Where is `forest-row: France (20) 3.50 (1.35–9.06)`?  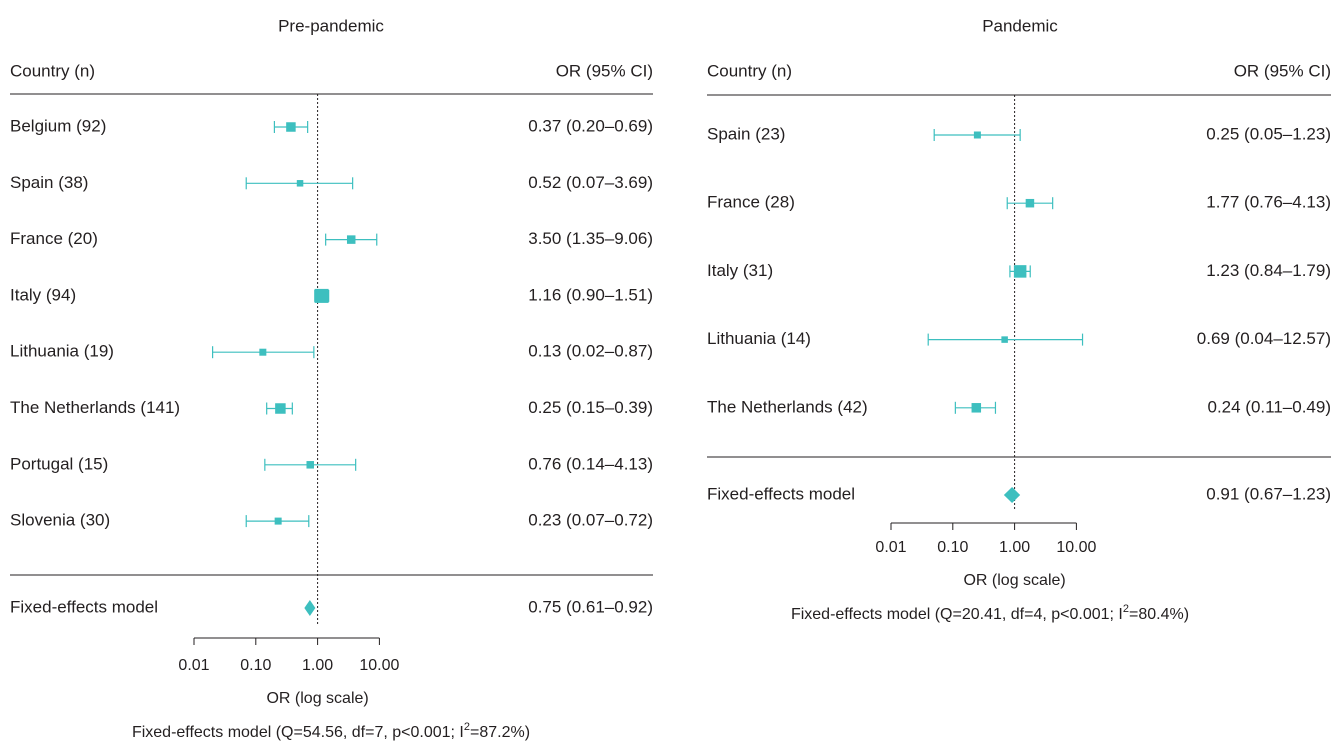
forest-row: France (20) 3.50 (1.35–9.06) is located at coordinates (331, 238).